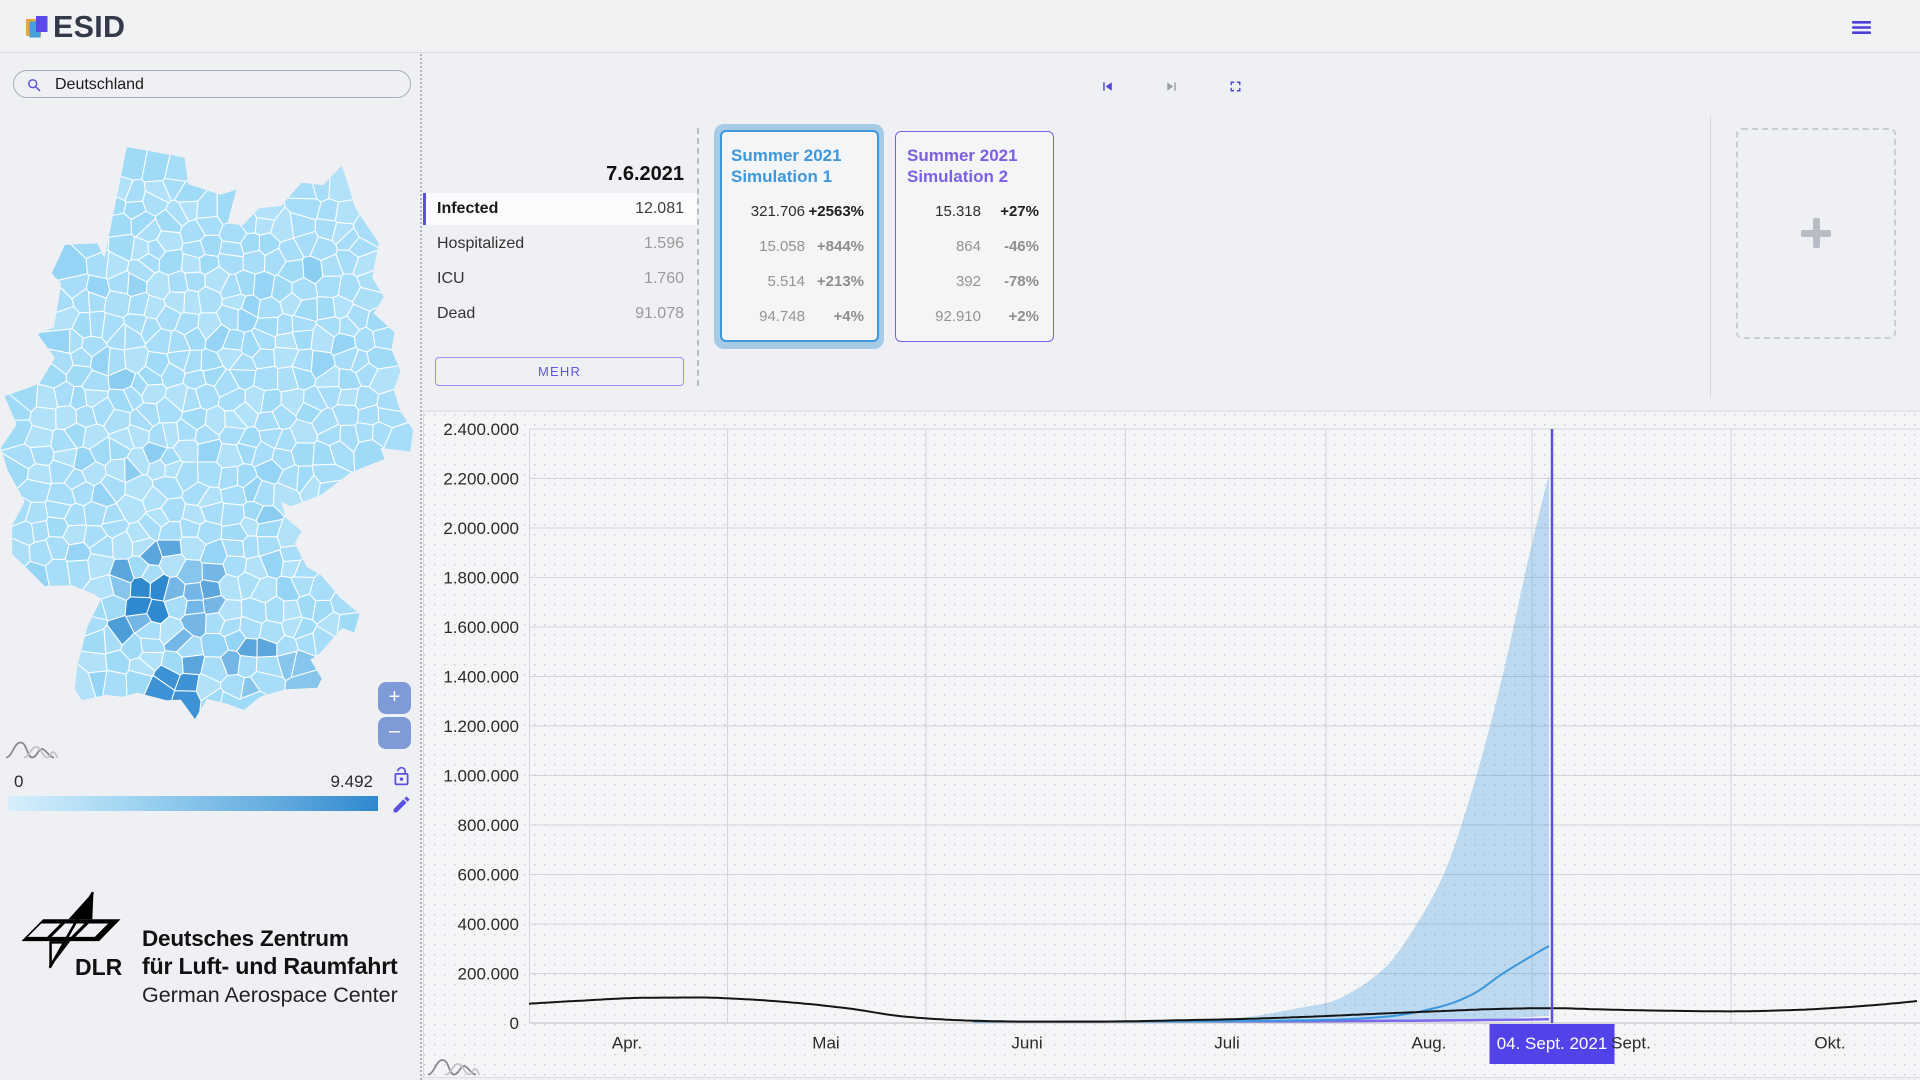 The image size is (1920, 1080). I want to click on svg-text: 2.400.000, so click(481, 429).